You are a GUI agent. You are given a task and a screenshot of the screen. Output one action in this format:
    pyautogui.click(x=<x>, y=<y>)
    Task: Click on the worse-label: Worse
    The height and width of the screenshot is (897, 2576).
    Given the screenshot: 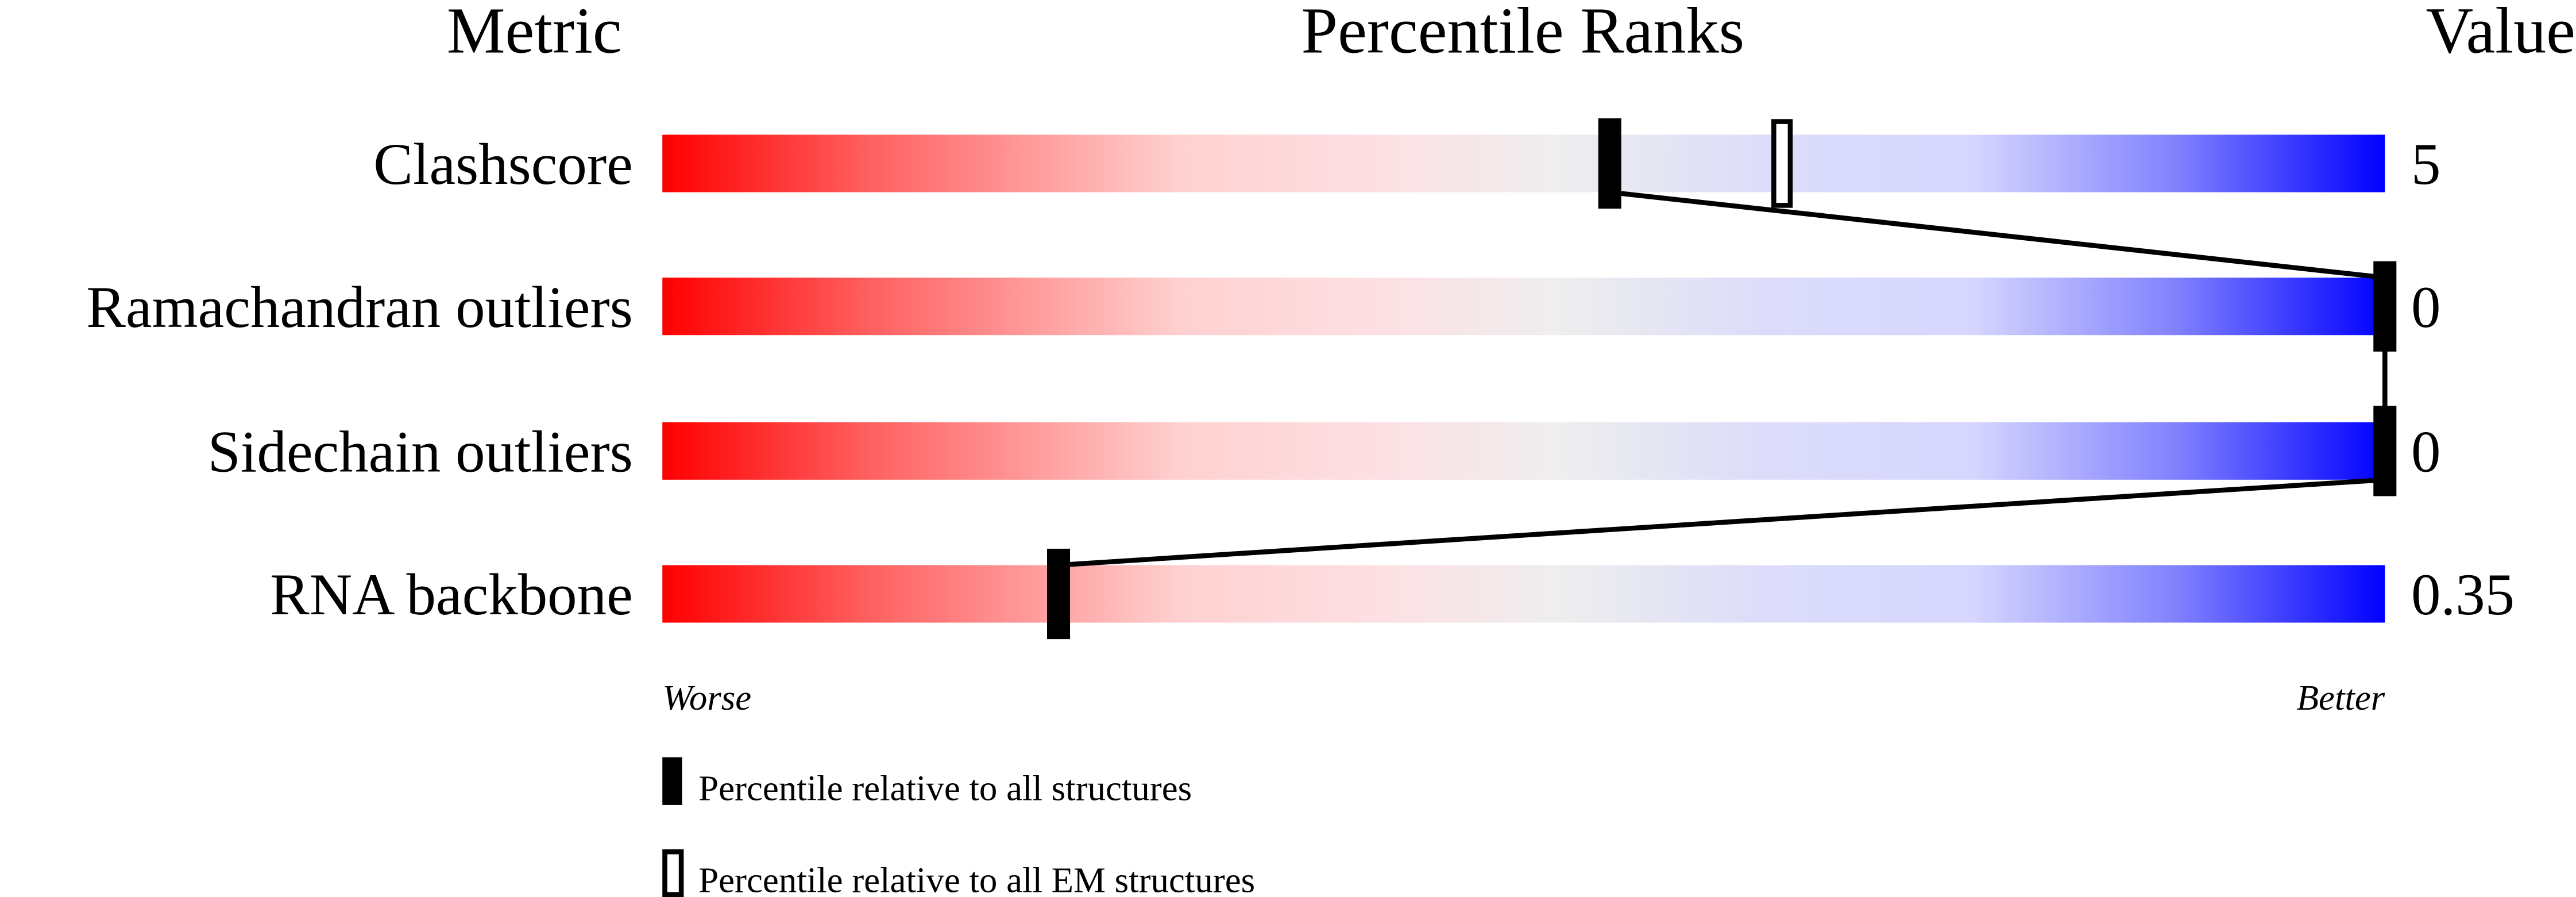 What is the action you would take?
    pyautogui.click(x=706, y=697)
    